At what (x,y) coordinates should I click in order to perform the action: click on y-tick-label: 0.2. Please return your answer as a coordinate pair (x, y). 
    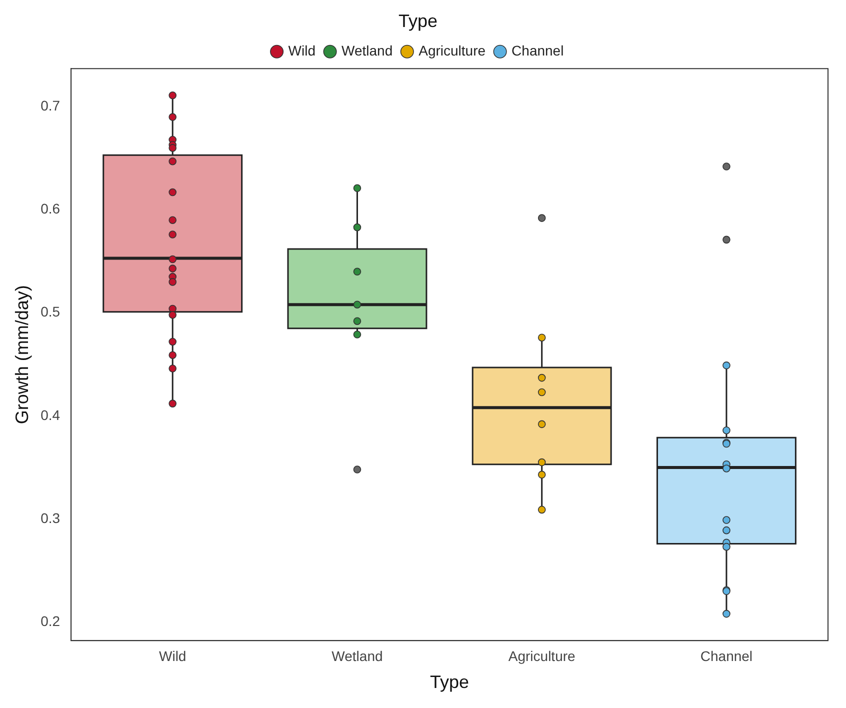
    Looking at the image, I should click on (50, 620).